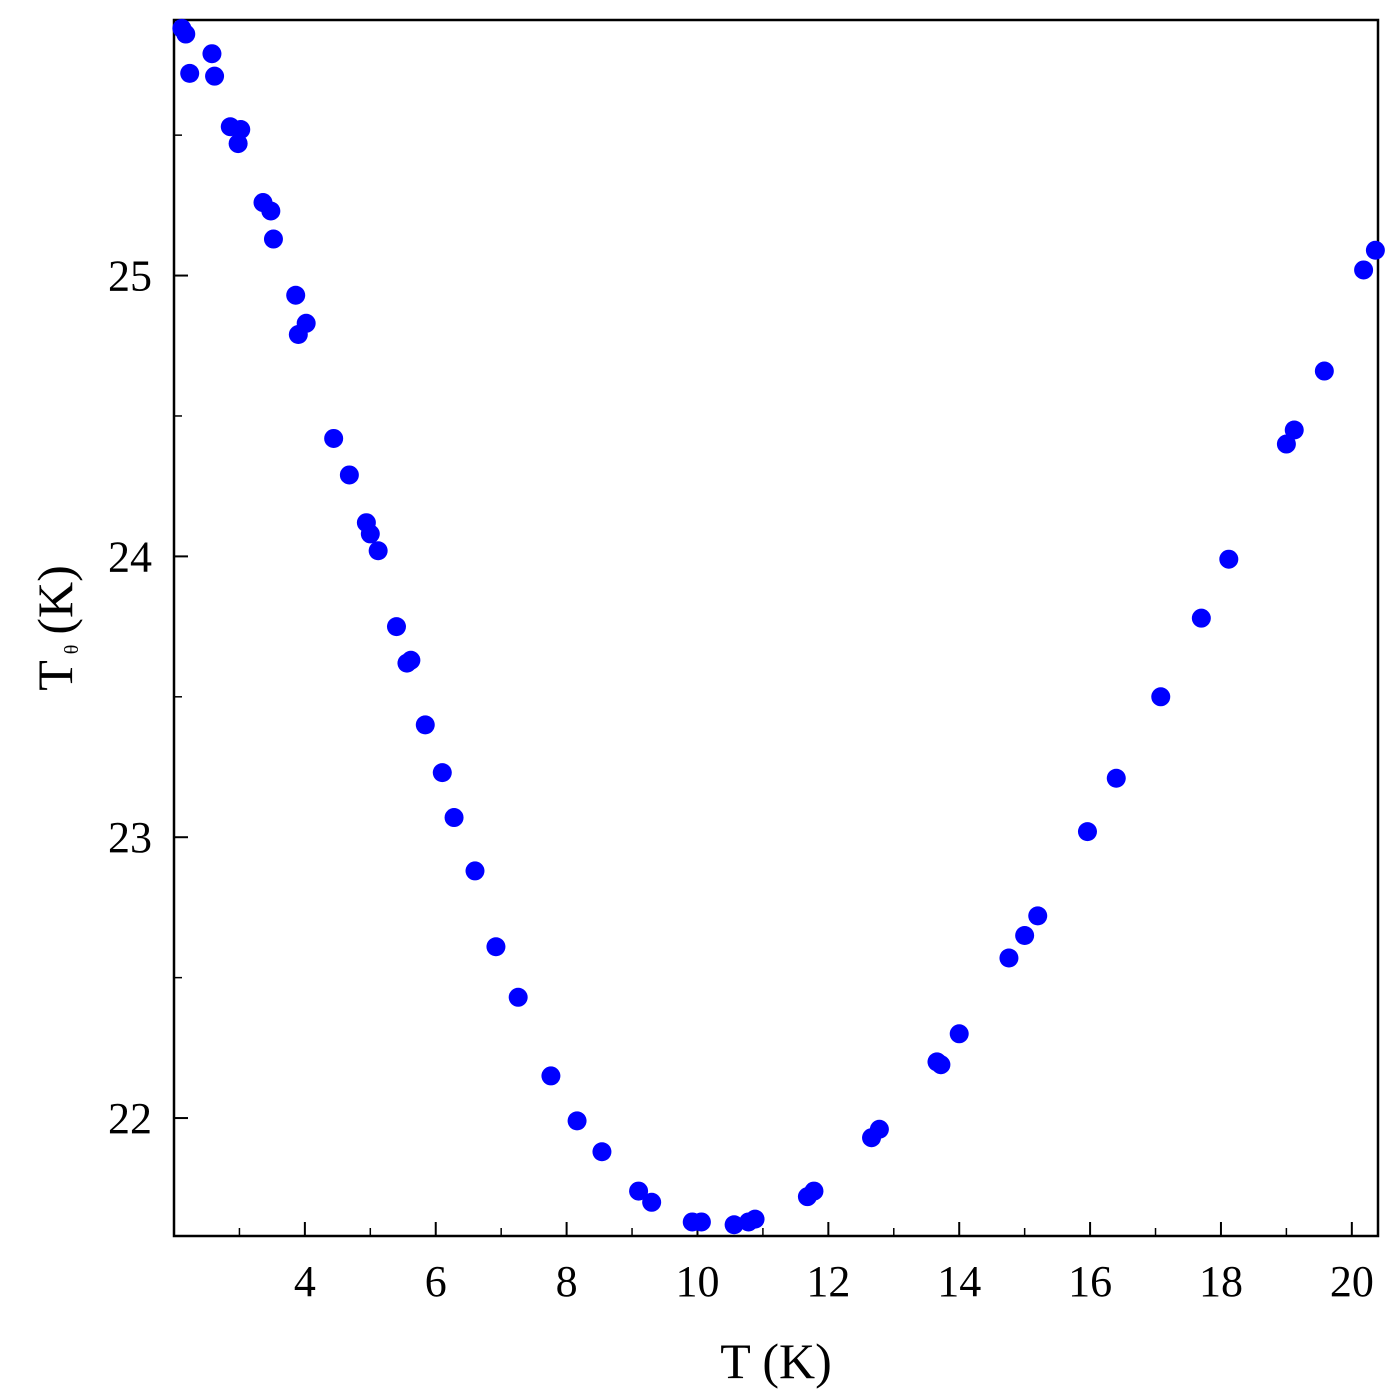 The height and width of the screenshot is (1400, 1400). What do you see at coordinates (130, 1118) in the screenshot?
I see `y-tick-label: 22` at bounding box center [130, 1118].